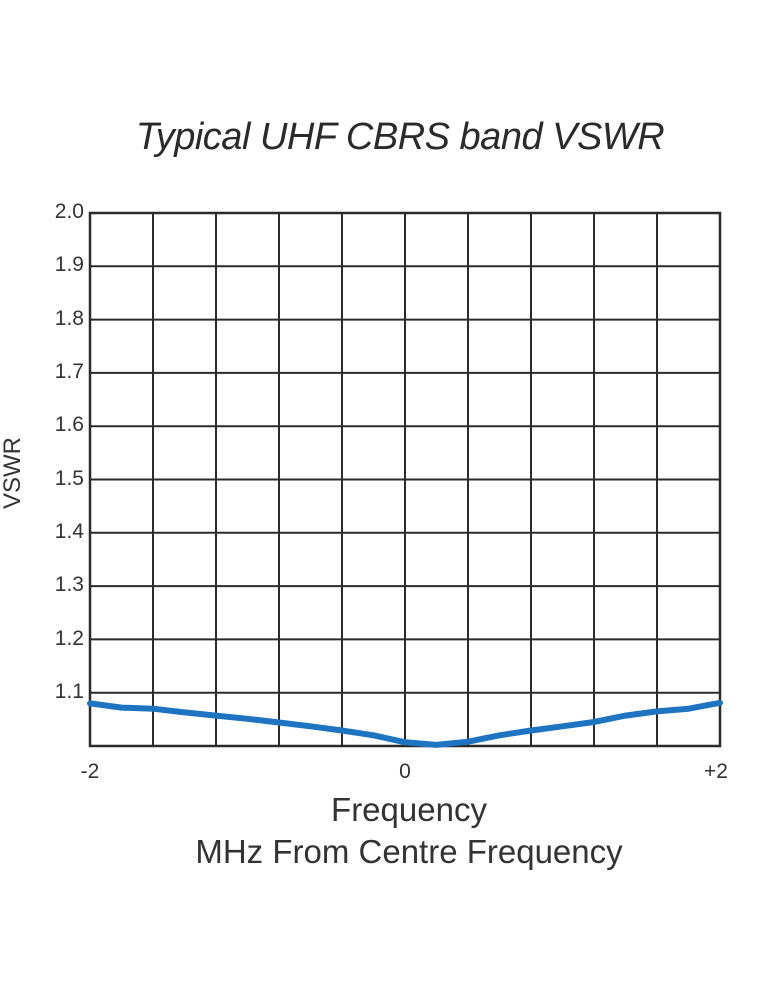 This screenshot has height=1000, width=771. Describe the element at coordinates (716, 771) in the screenshot. I see `x-tick: +2` at that location.